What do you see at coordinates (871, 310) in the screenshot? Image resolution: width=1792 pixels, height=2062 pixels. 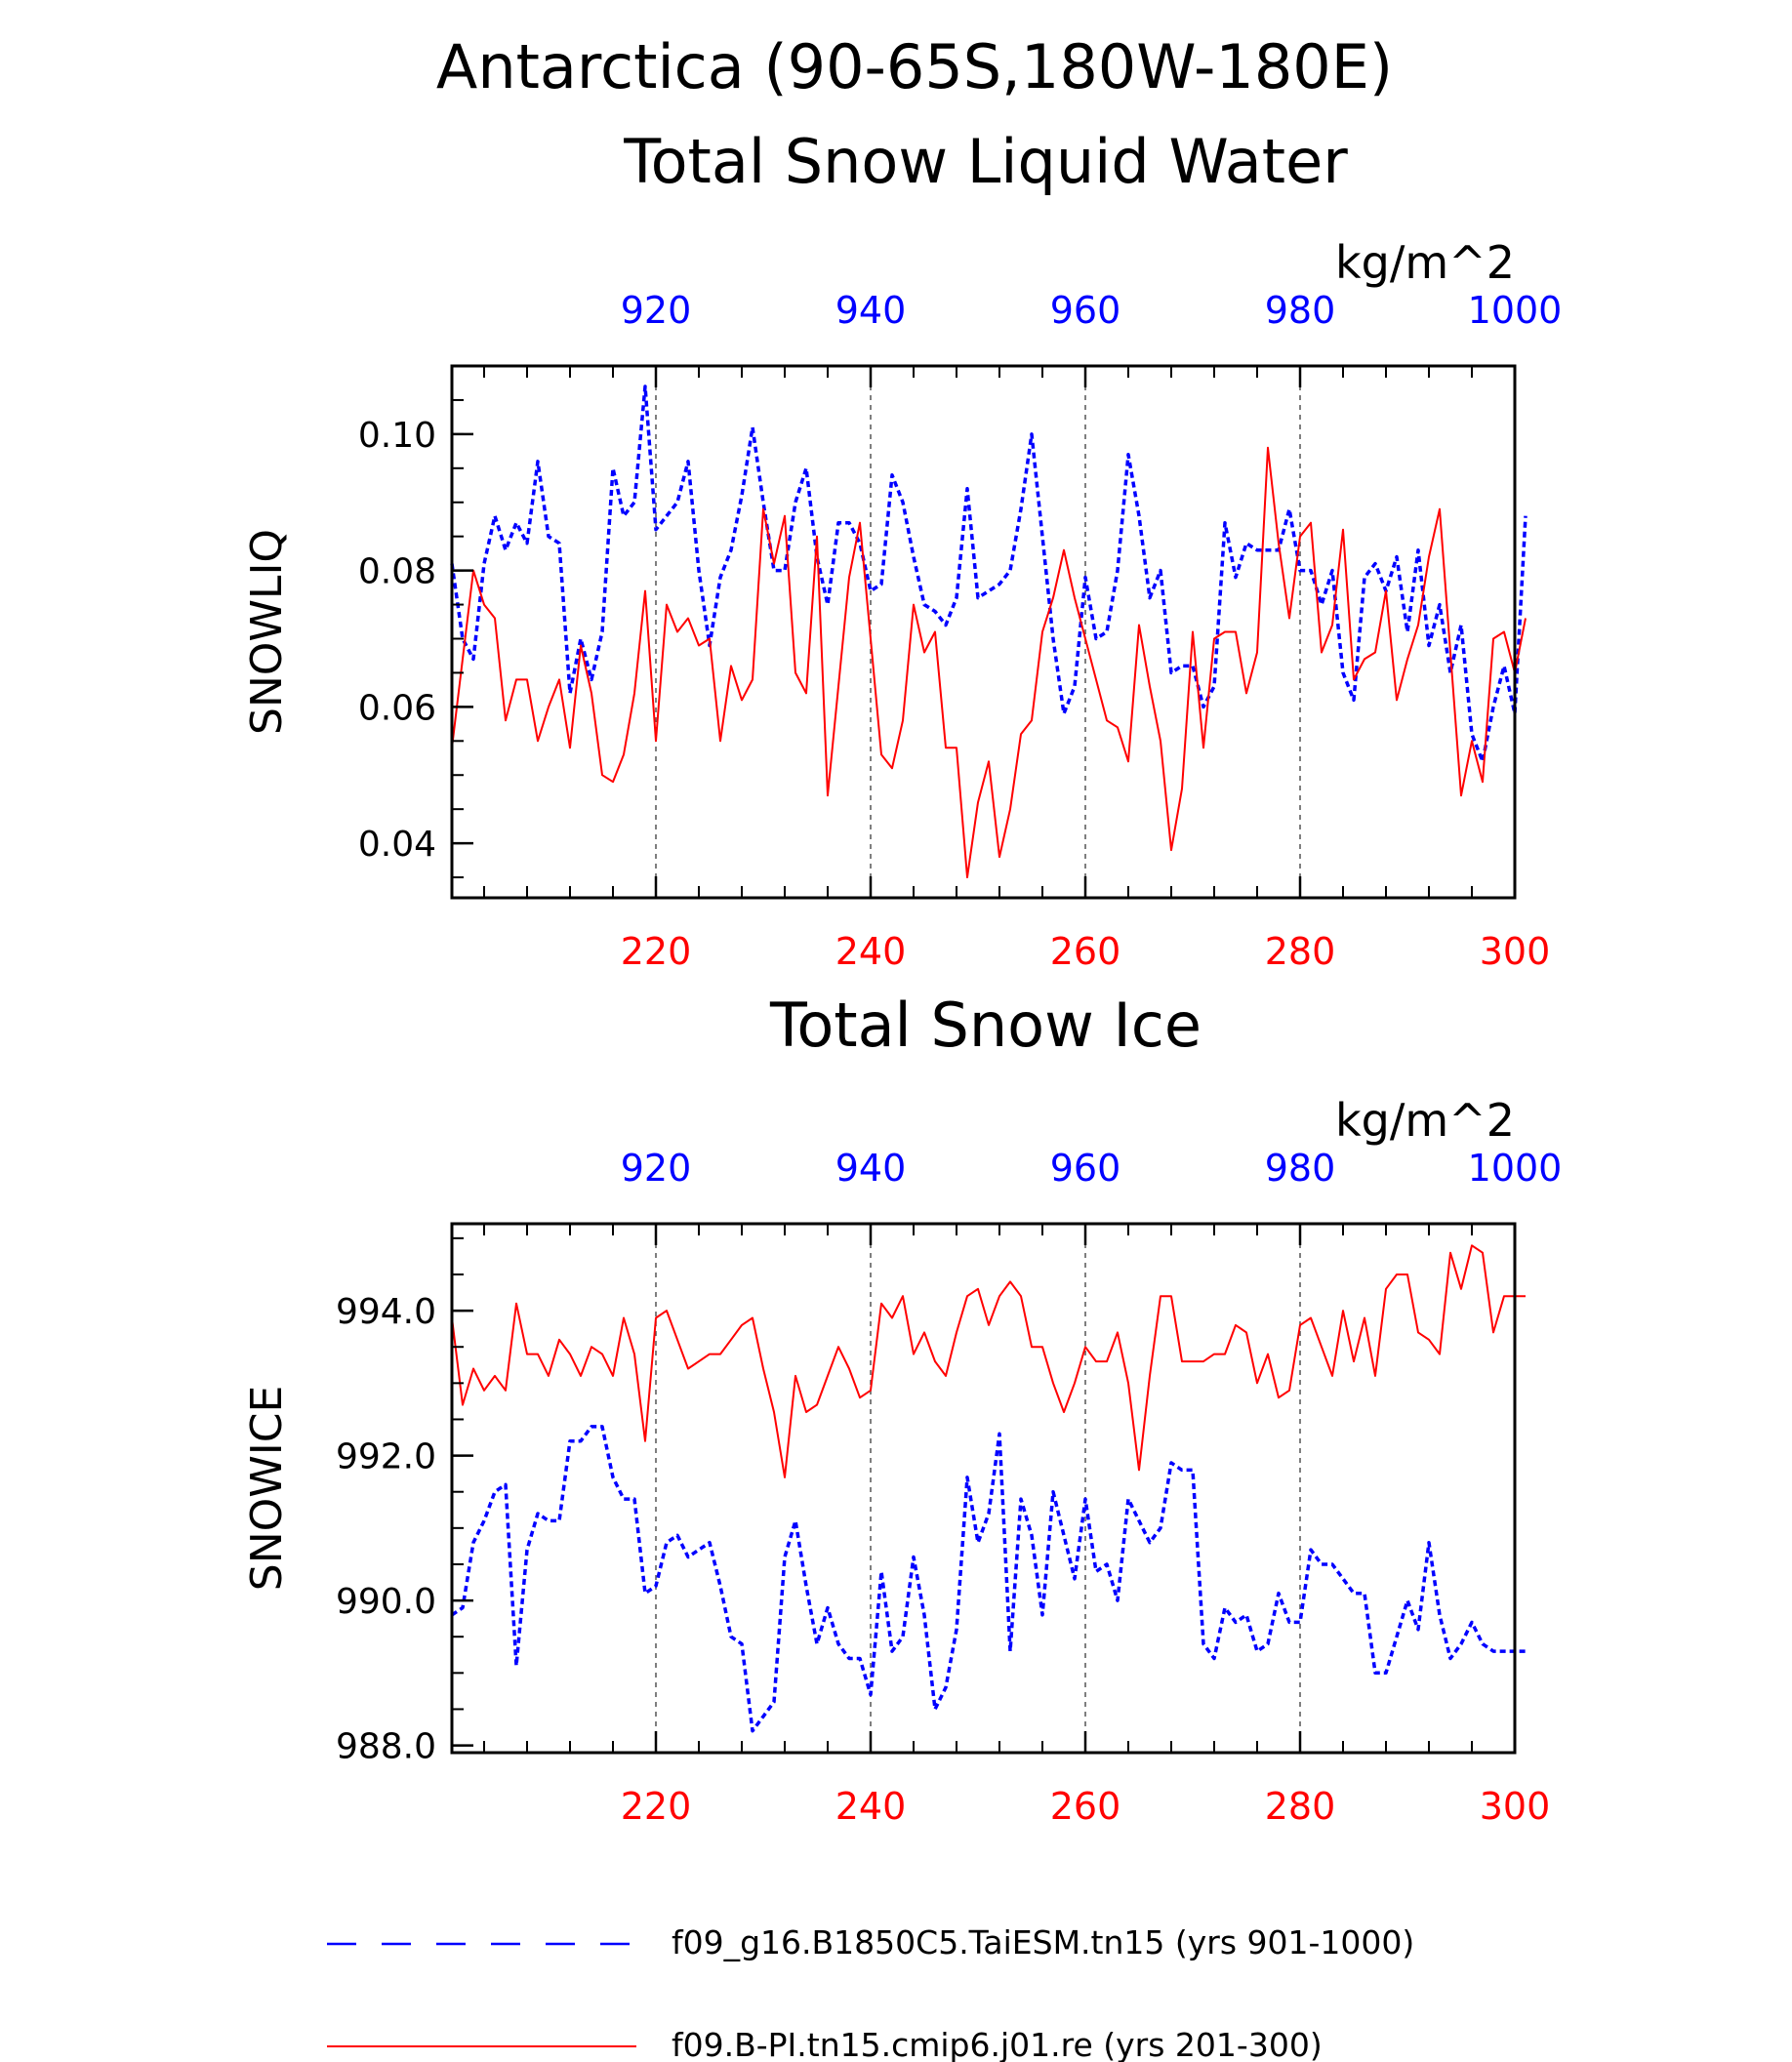 I see `snowliq-x-tick-label-top: 940` at bounding box center [871, 310].